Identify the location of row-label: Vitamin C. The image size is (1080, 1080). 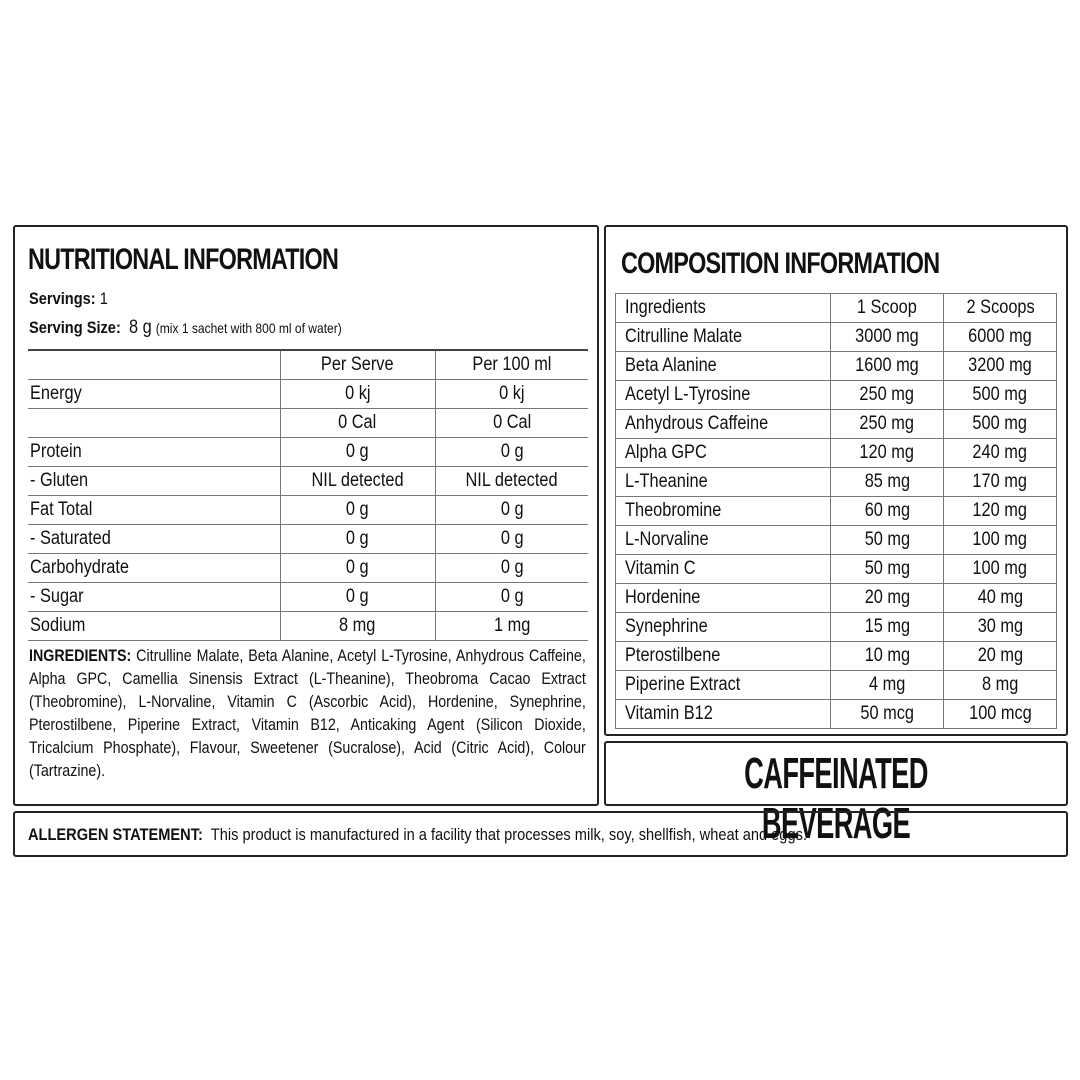
(723, 569).